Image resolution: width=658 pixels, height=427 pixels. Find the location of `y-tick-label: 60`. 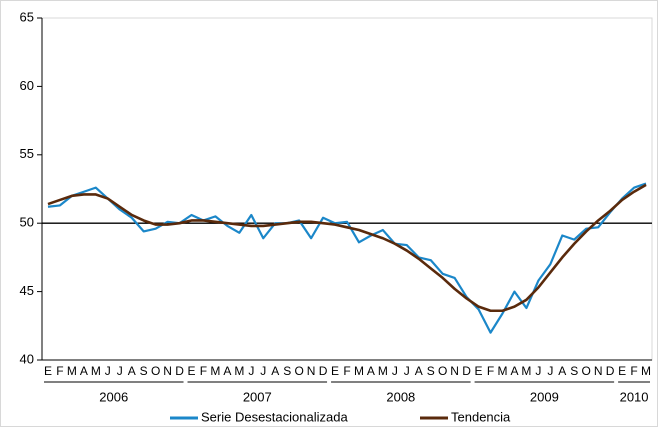

y-tick-label: 60 is located at coordinates (27, 85).